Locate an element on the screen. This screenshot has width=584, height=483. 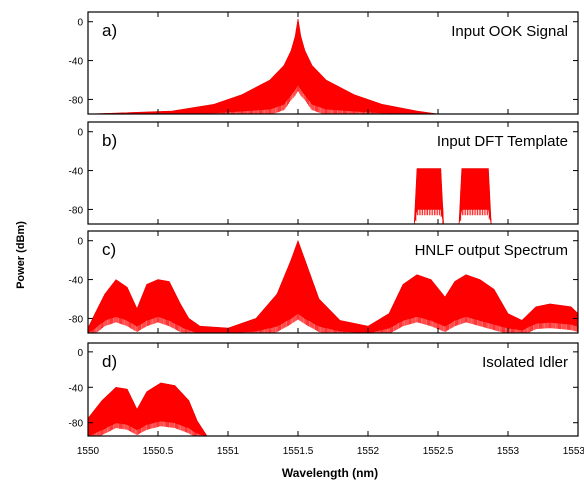
x-axis-label: Wavelength (nm) is located at coordinates (330, 473).